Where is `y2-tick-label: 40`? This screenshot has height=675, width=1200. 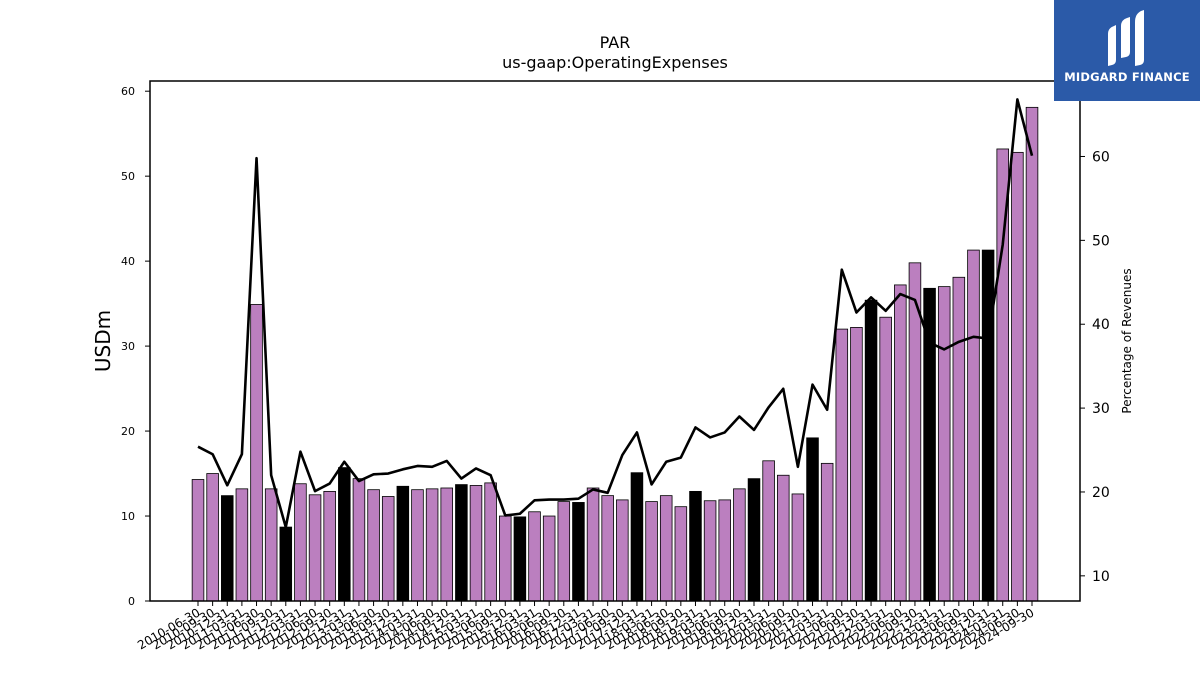 y2-tick-label: 40 is located at coordinates (1101, 325).